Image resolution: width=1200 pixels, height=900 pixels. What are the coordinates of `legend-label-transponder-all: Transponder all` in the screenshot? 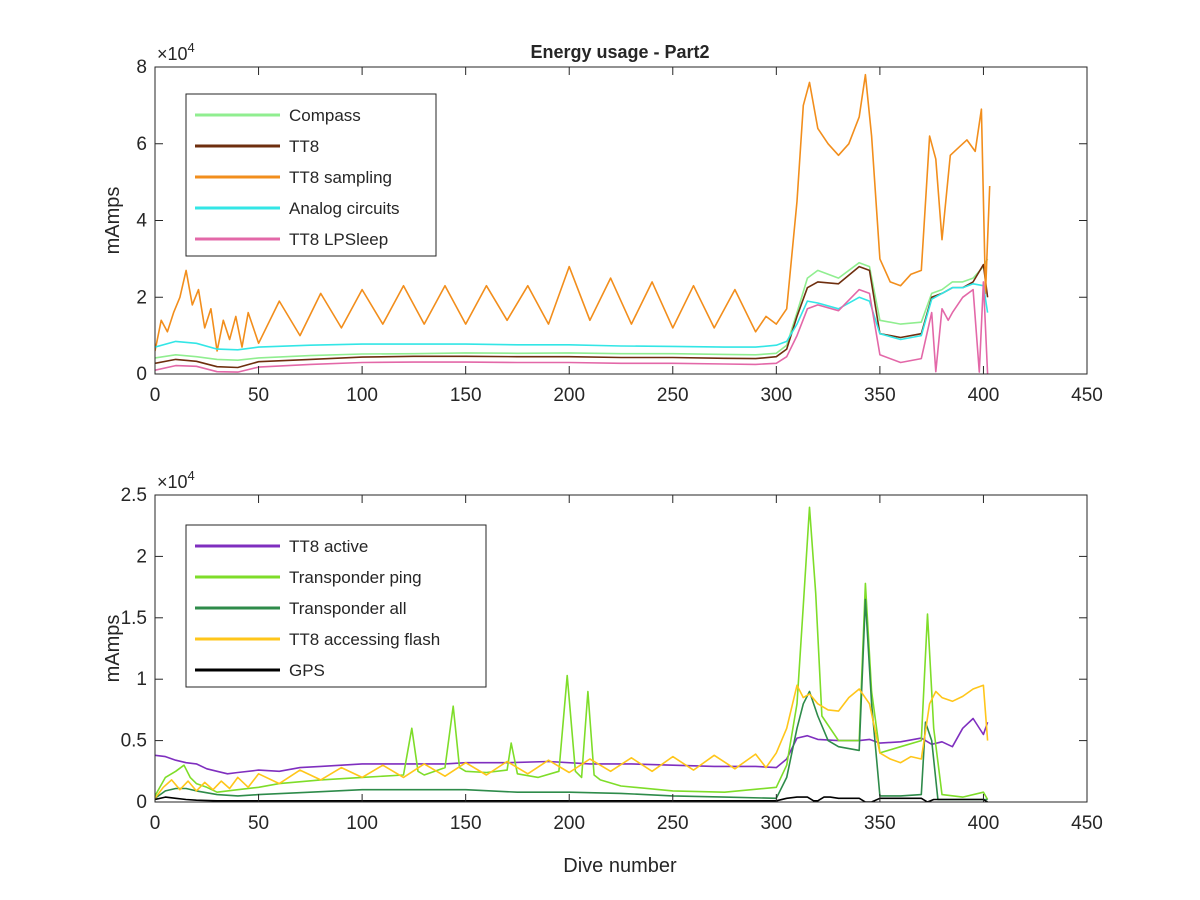 It's located at (348, 608).